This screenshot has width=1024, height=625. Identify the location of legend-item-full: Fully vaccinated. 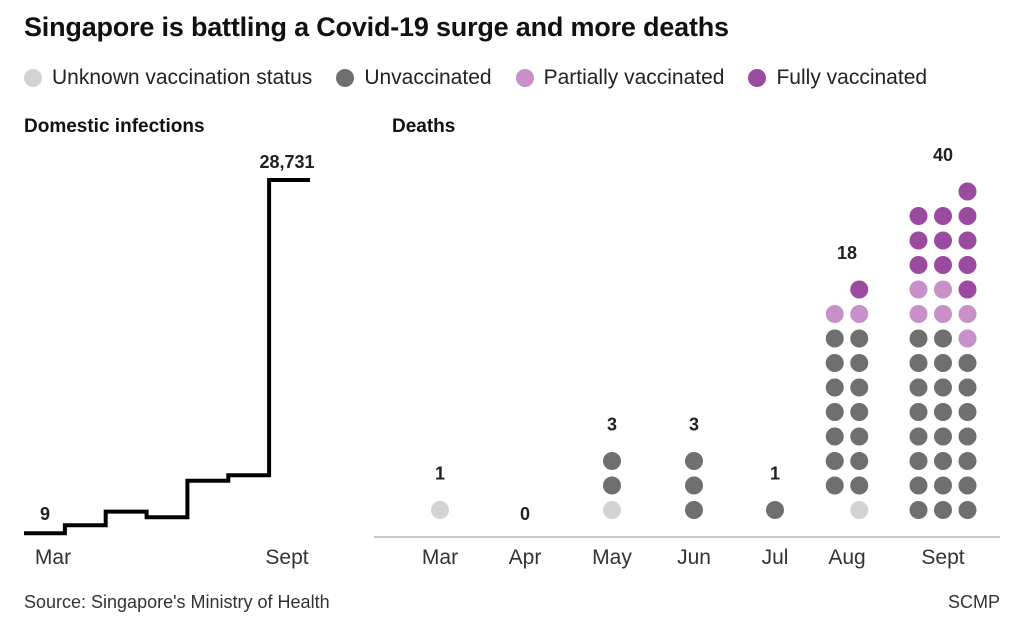
(837, 78).